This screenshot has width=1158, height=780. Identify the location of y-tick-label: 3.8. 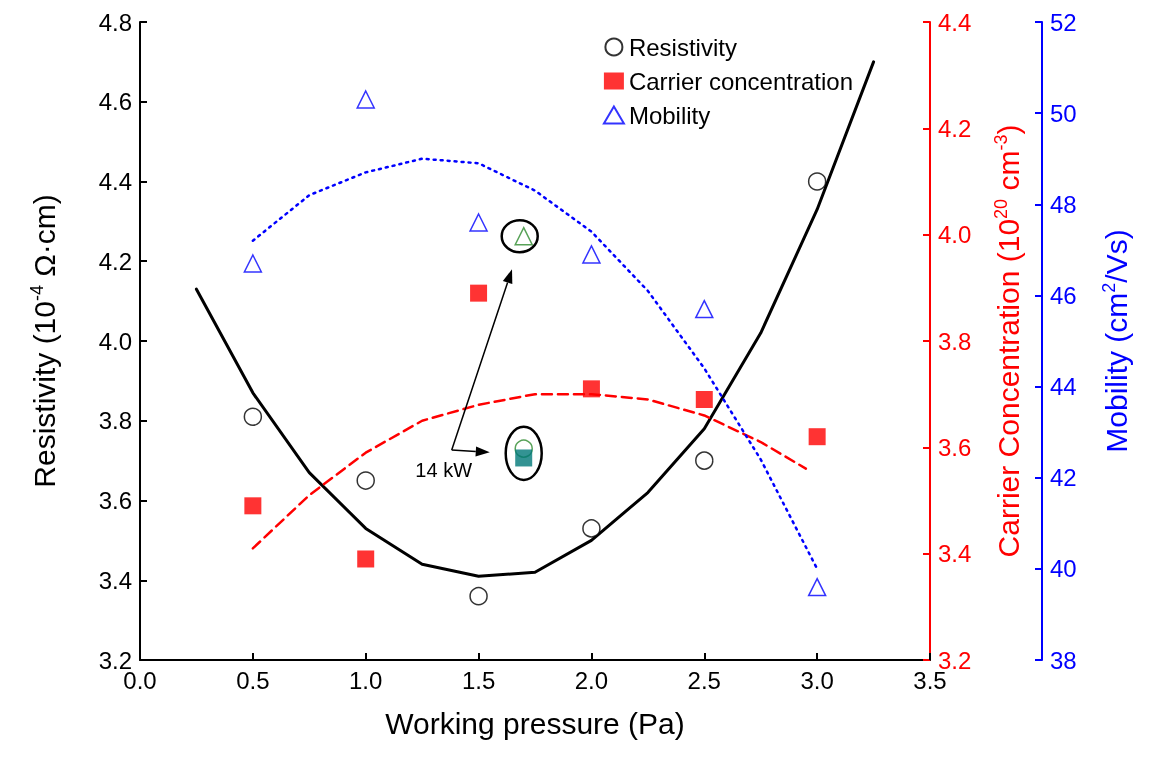
(115, 421).